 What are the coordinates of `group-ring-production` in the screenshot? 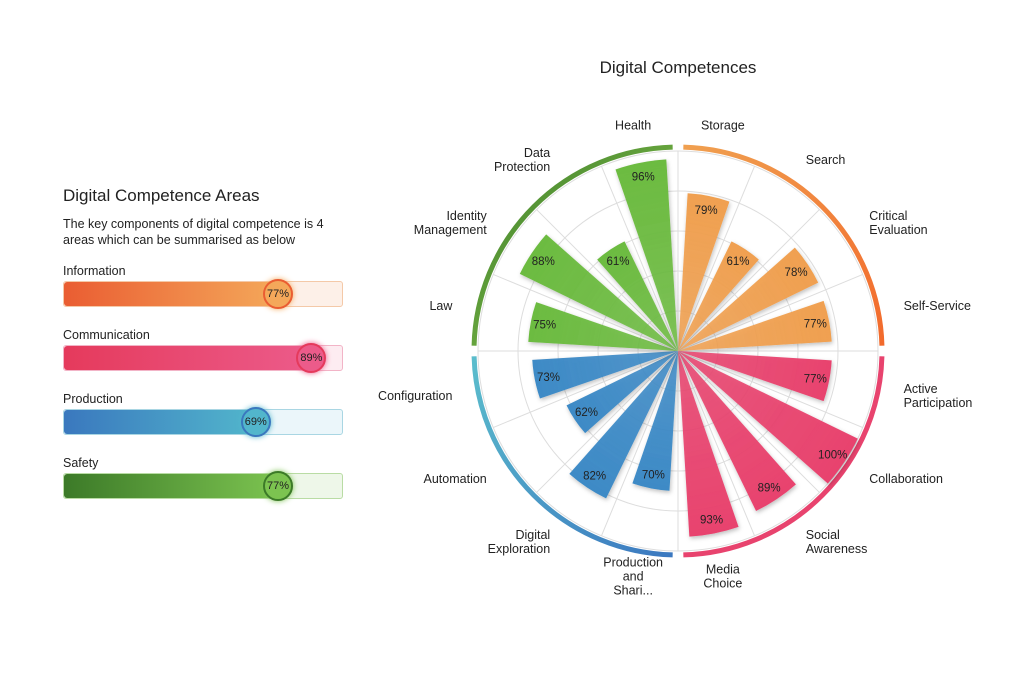 It's located at (572, 457).